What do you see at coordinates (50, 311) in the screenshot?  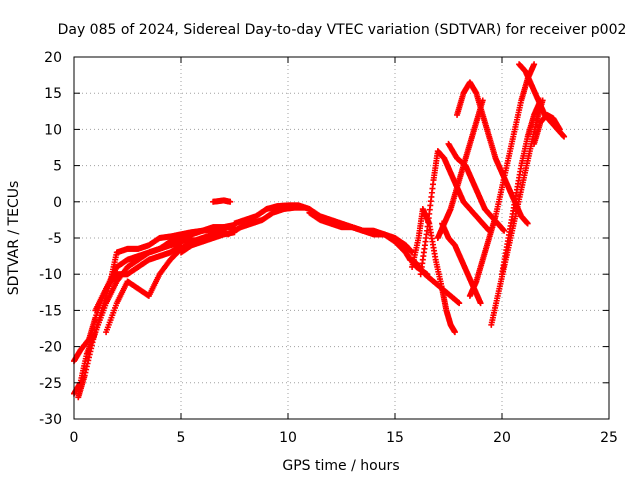 I see `y-tick-label: -15` at bounding box center [50, 311].